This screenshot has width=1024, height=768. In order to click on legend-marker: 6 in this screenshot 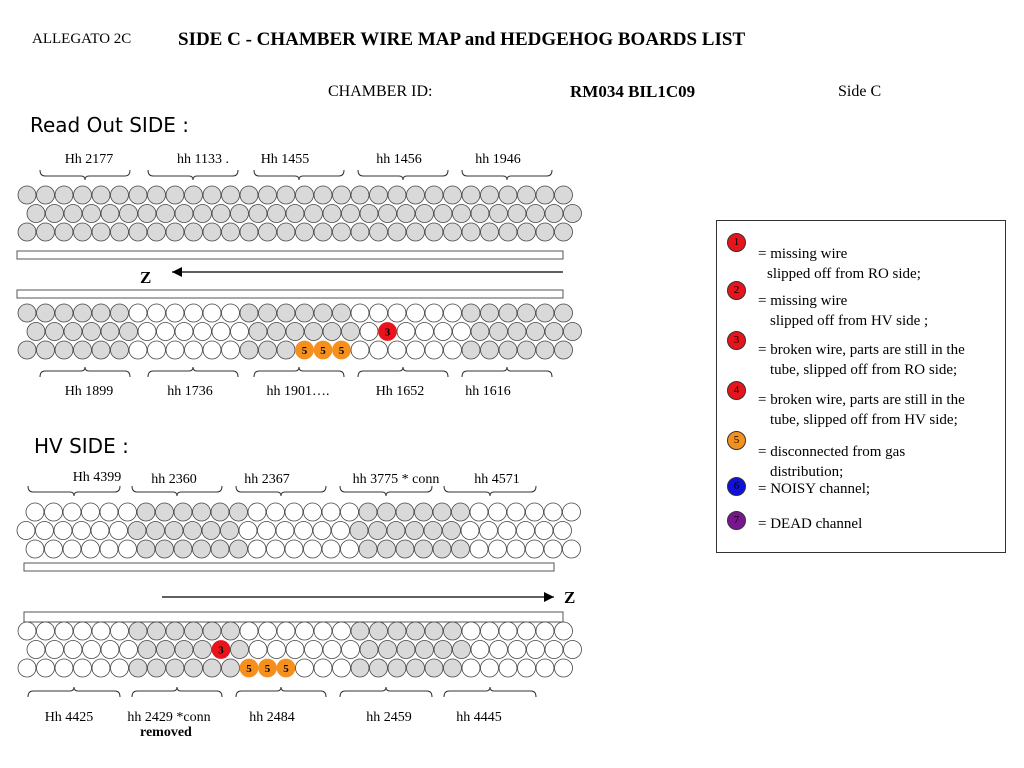, I will do `click(736, 486)`.